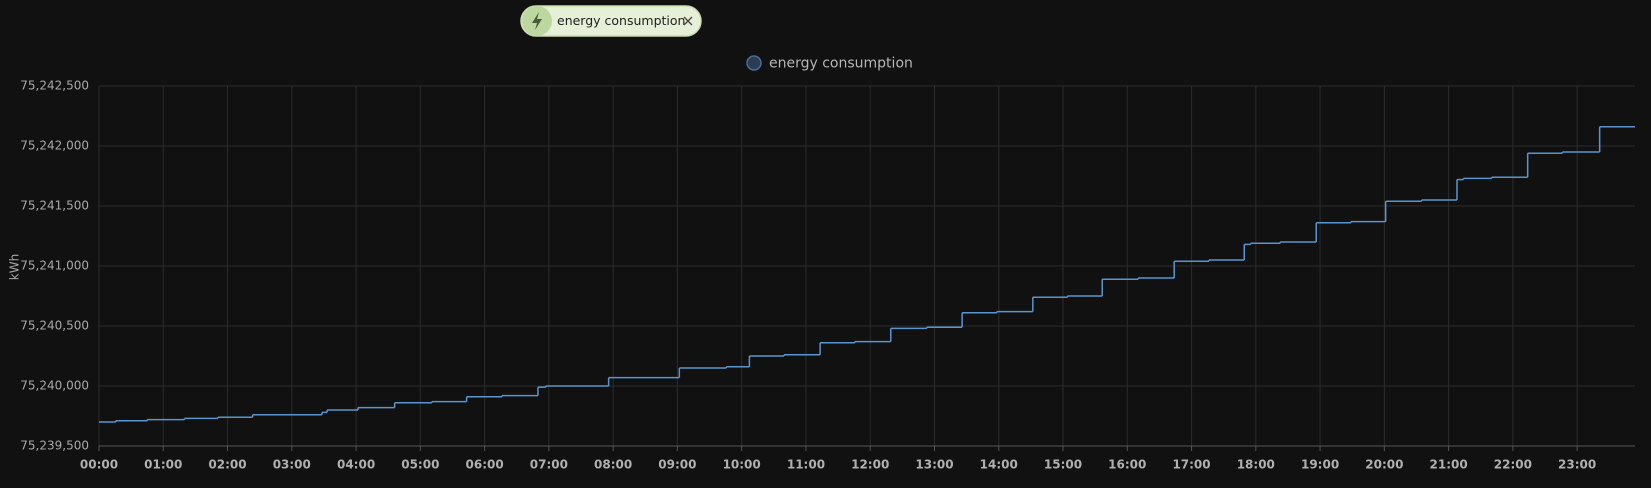 This screenshot has height=488, width=1651. Describe the element at coordinates (163, 465) in the screenshot. I see `x-tick-label: 01:00` at that location.